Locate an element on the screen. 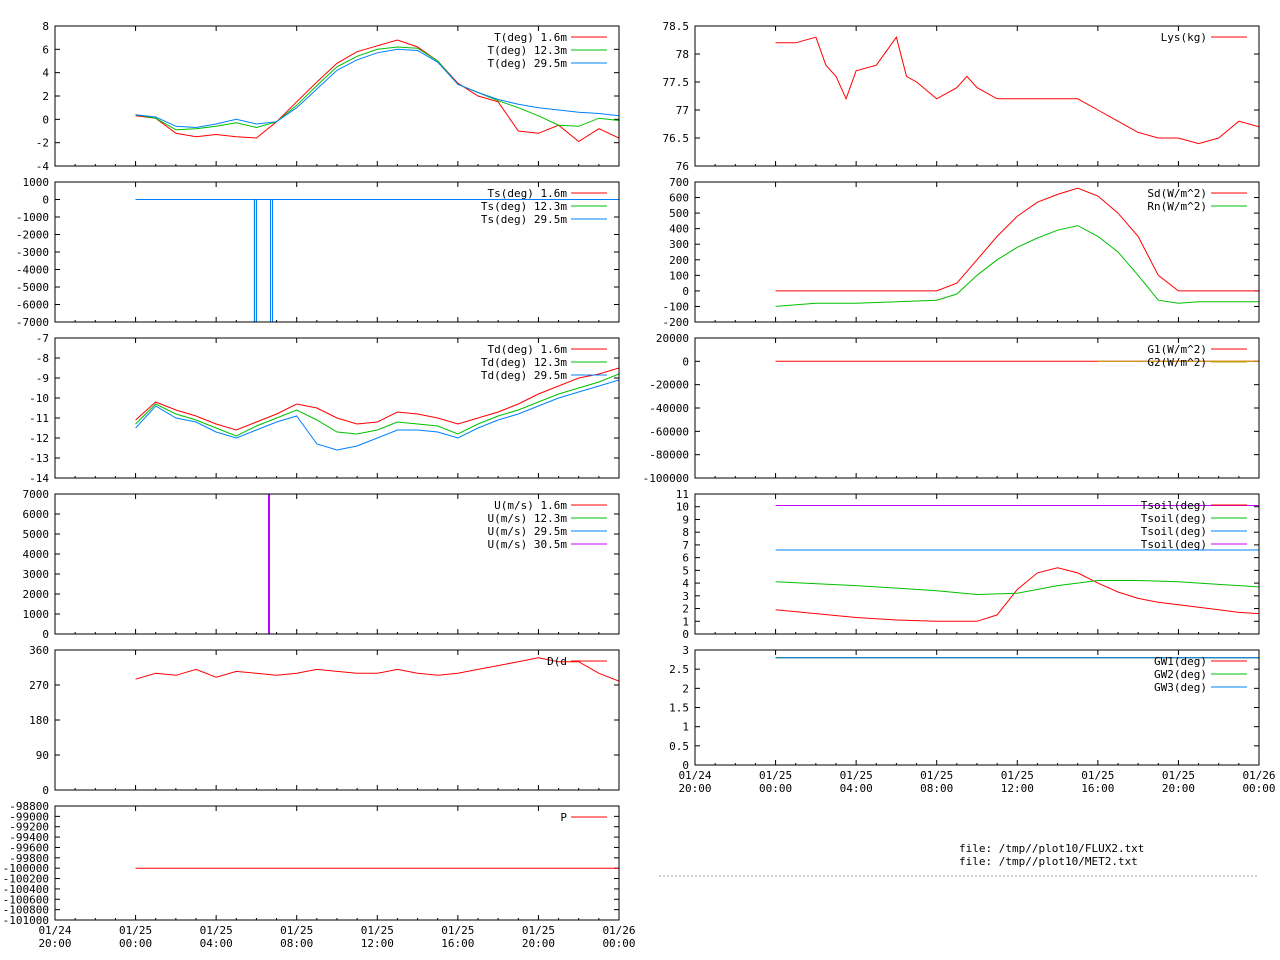 Image resolution: width=1280 pixels, height=960 pixels. y-tick-label: -100400 is located at coordinates (26, 889).